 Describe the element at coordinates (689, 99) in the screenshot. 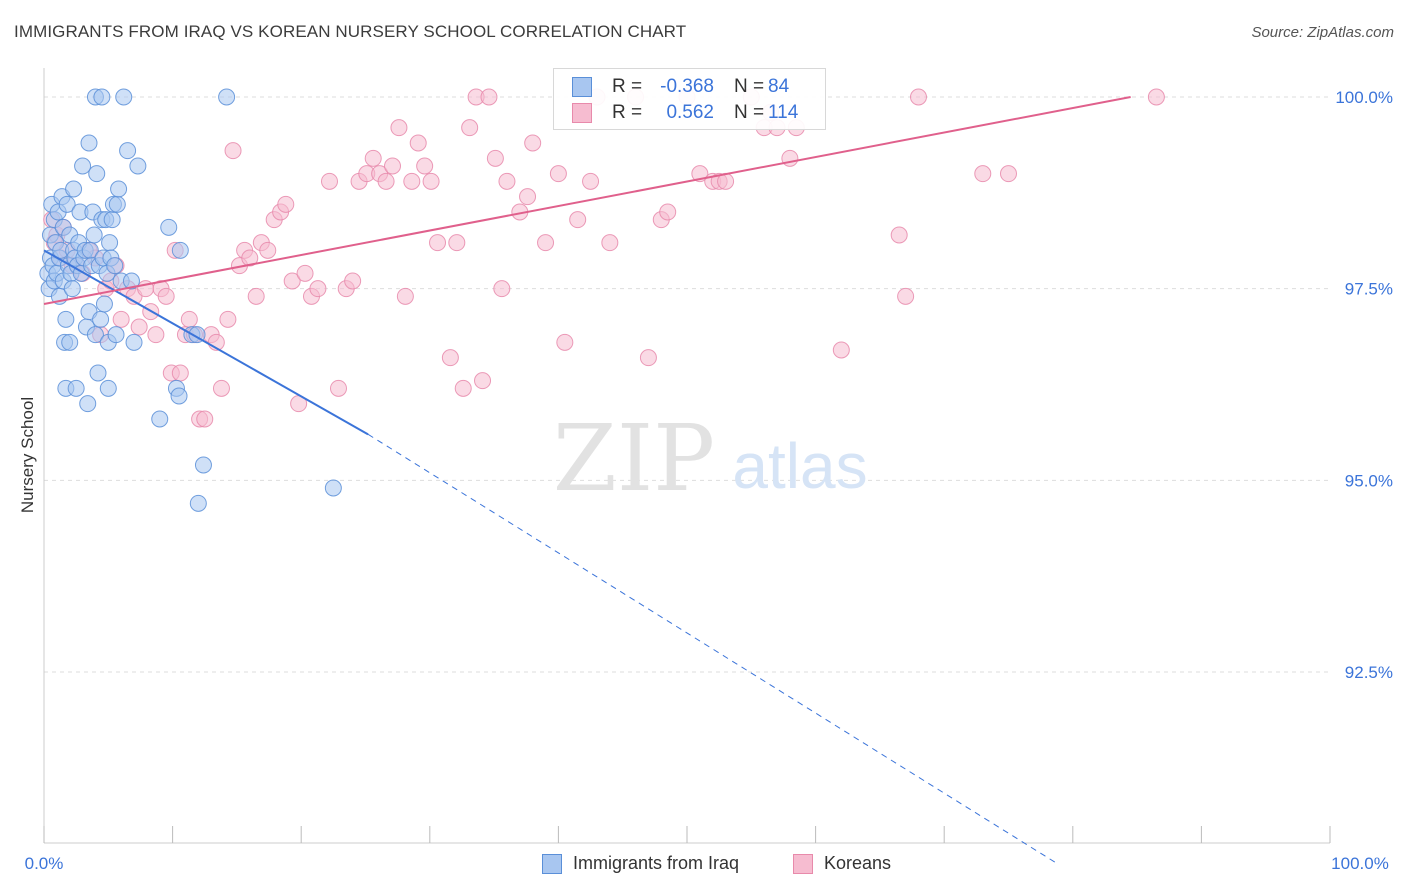

I see `stats-box: R = -0.368 N = 84 R = 0.562 N = 114` at that location.